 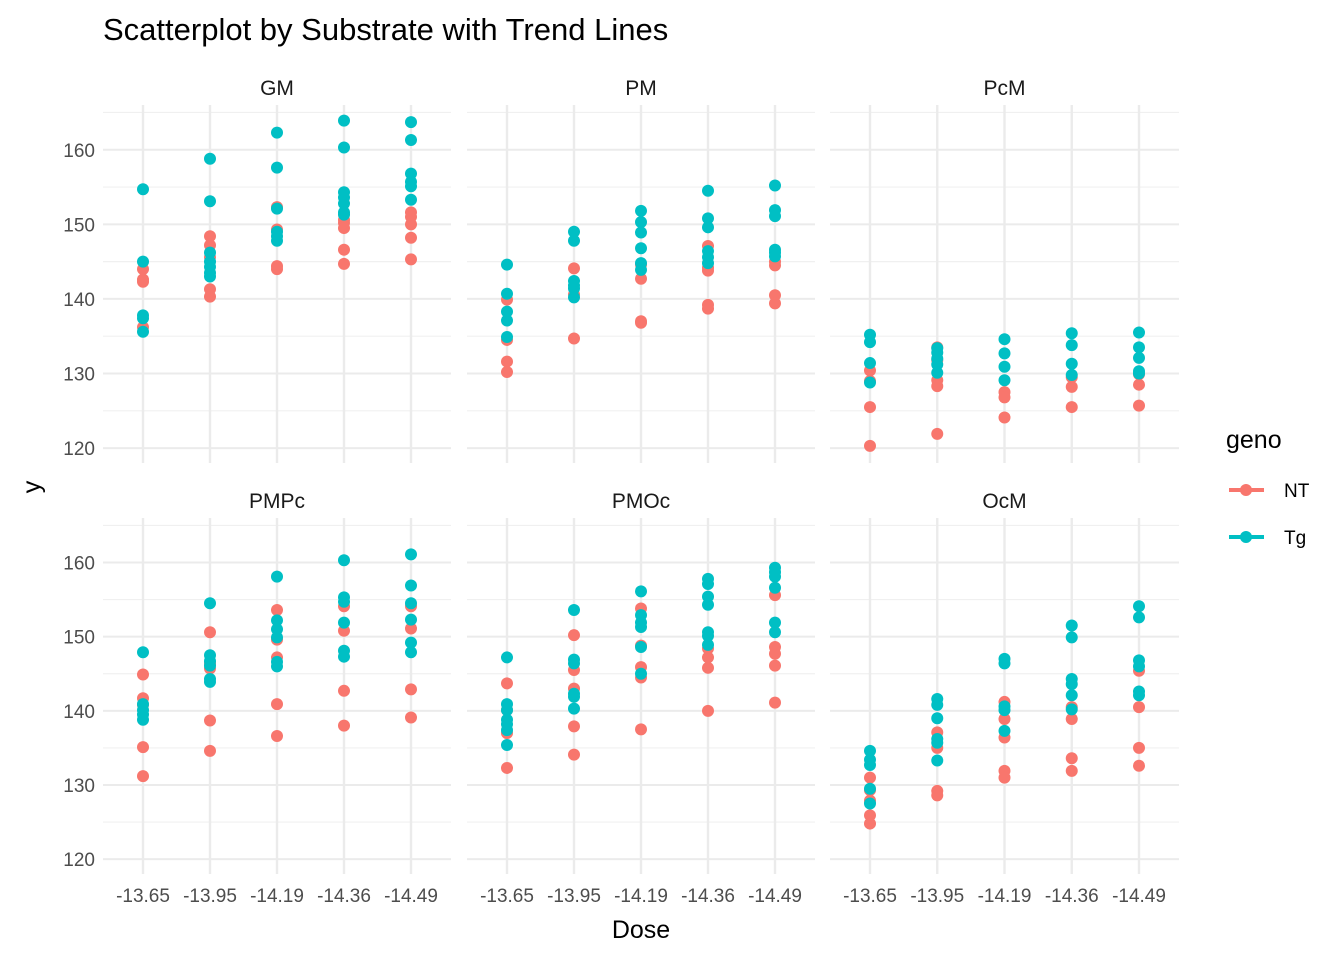 What do you see at coordinates (1268, 487) in the screenshot?
I see `legend: geno NT Tg` at bounding box center [1268, 487].